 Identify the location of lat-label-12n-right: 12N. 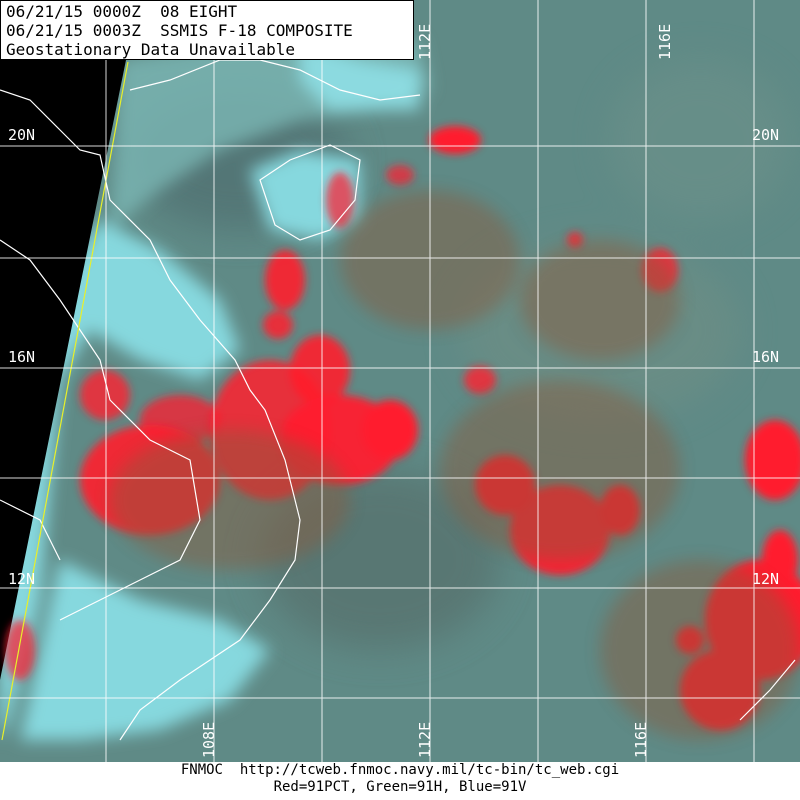
(765, 579).